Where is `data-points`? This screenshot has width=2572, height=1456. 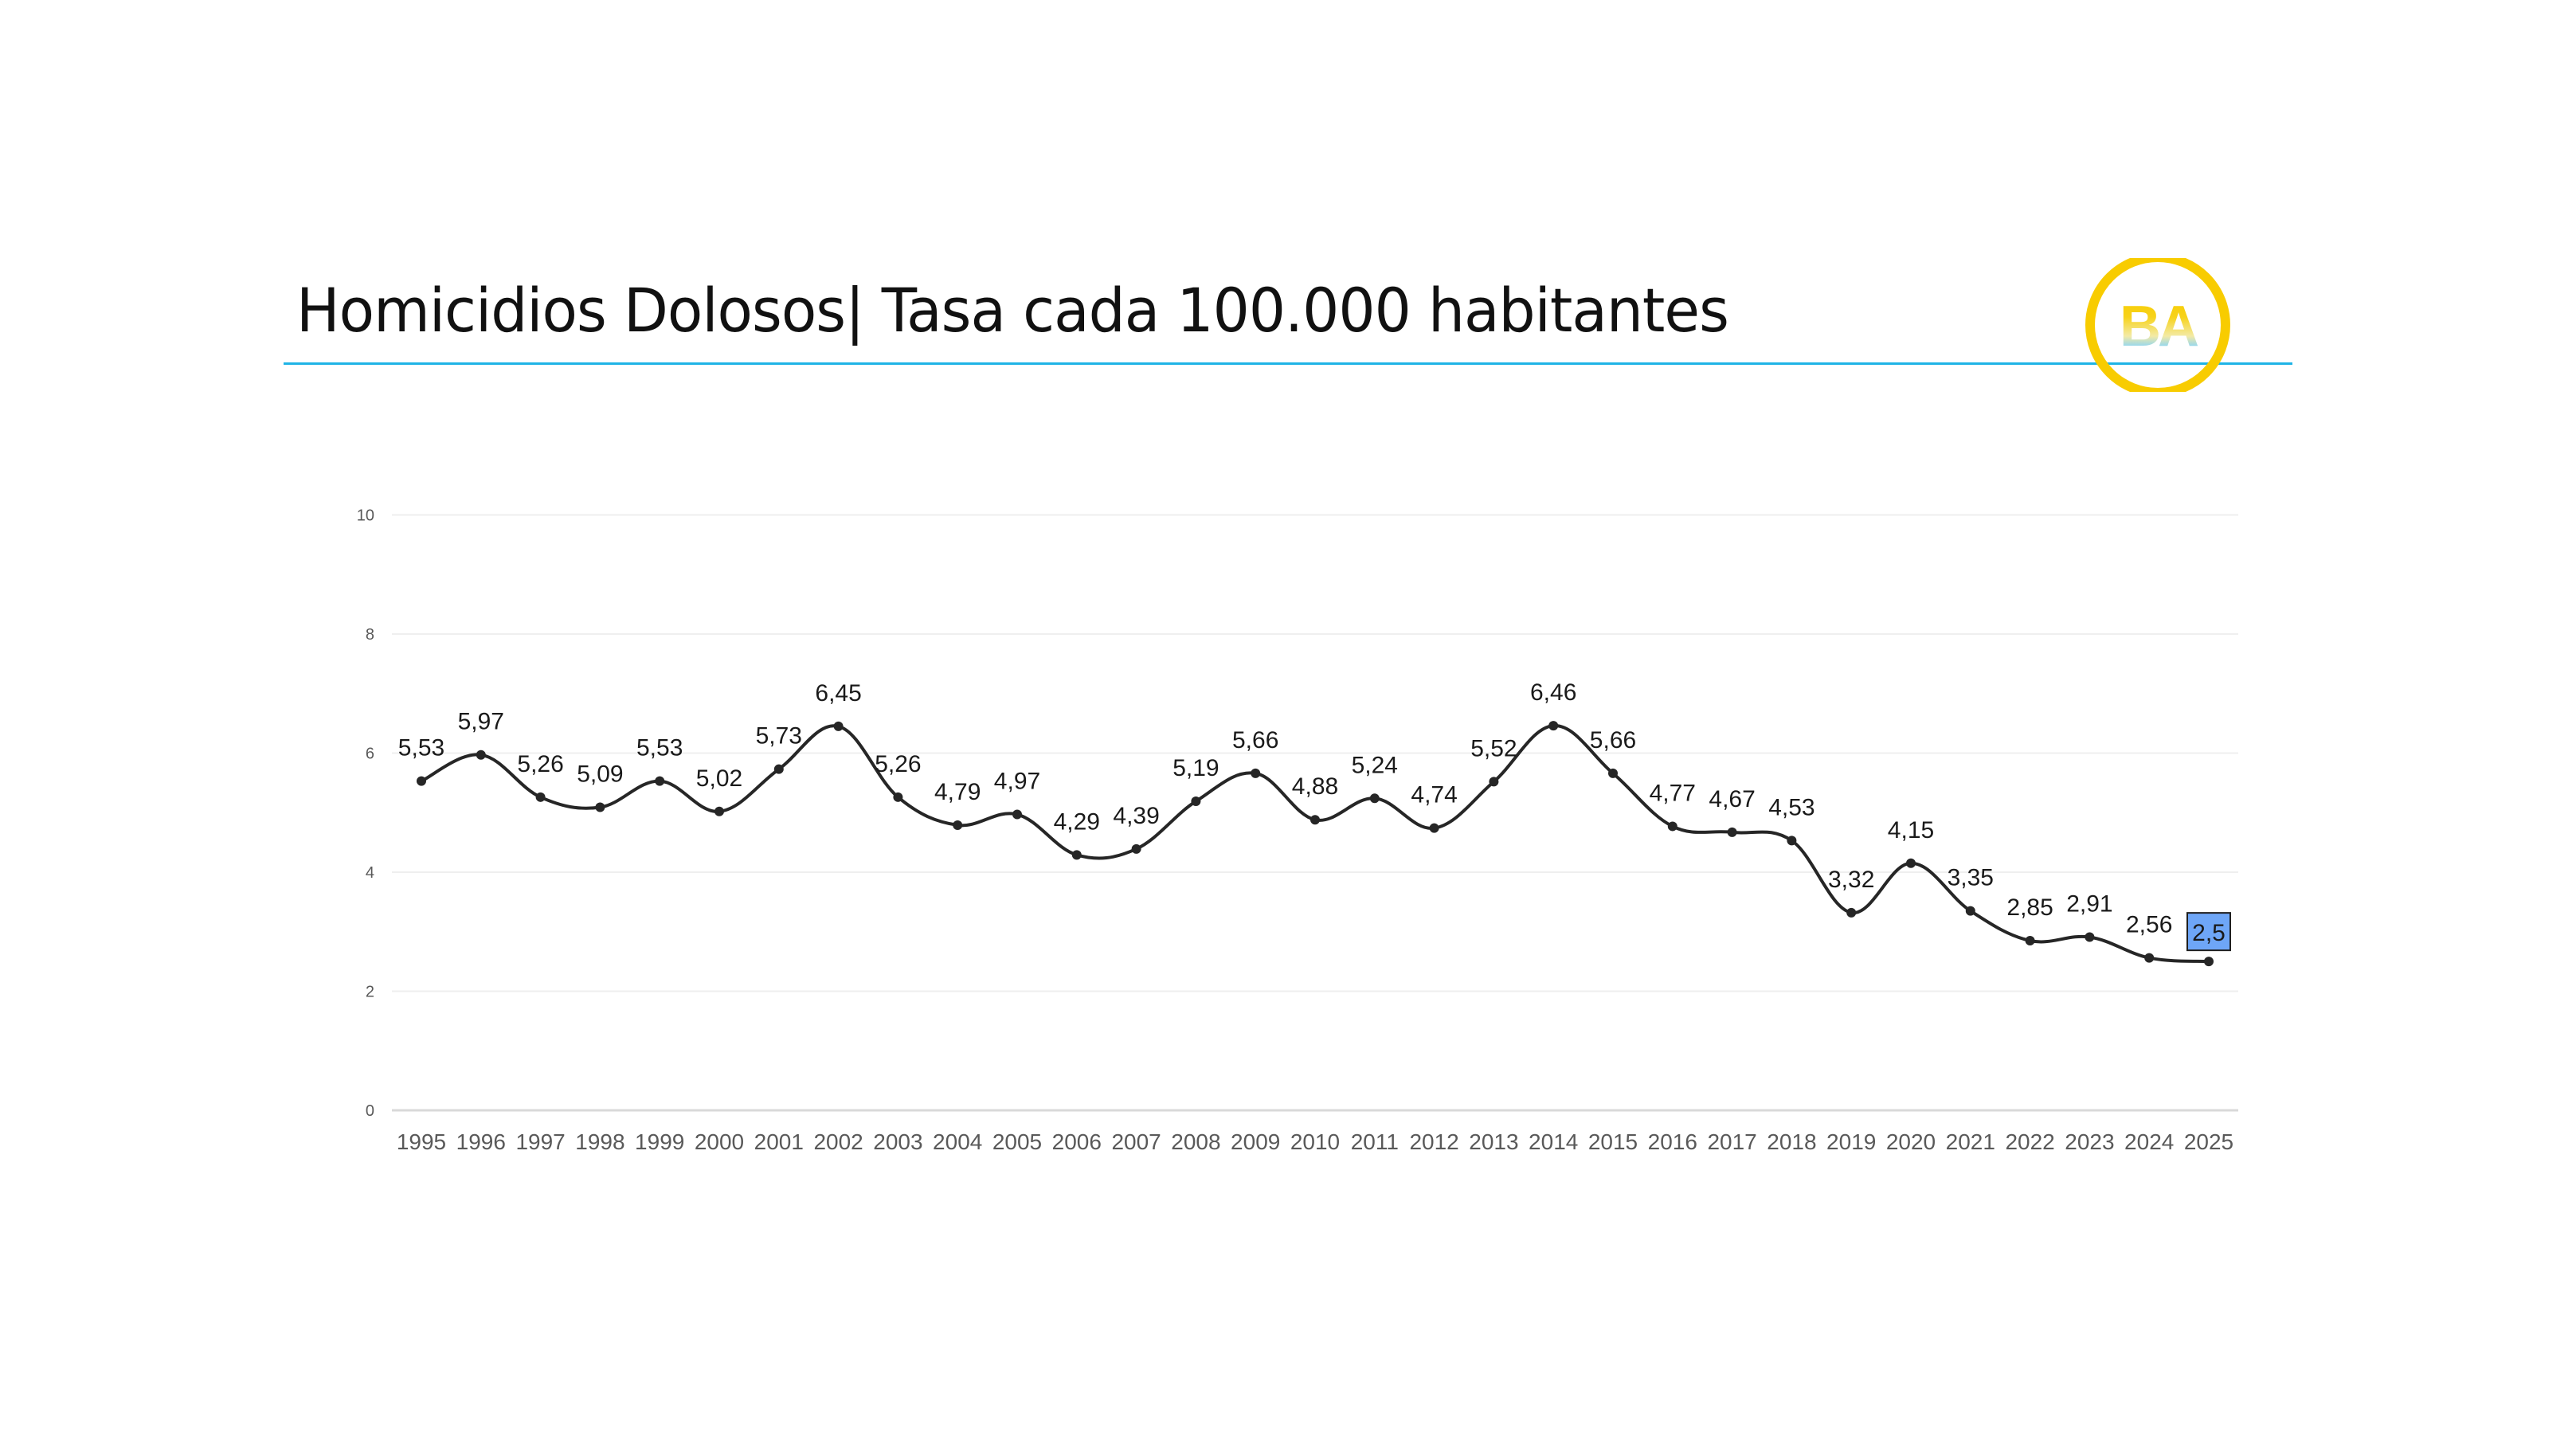 data-points is located at coordinates (1316, 844).